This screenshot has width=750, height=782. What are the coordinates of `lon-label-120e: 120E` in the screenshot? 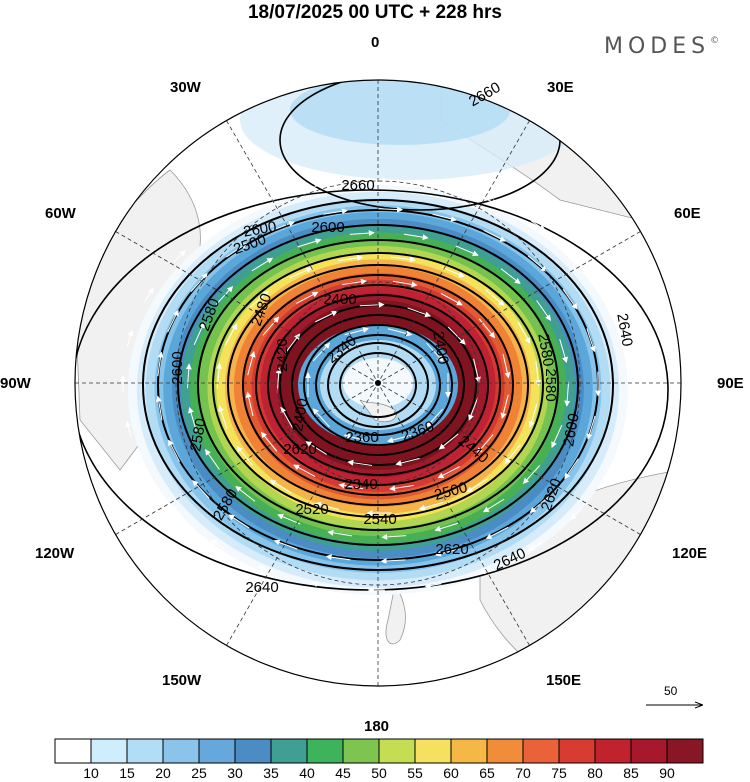 It's located at (690, 553).